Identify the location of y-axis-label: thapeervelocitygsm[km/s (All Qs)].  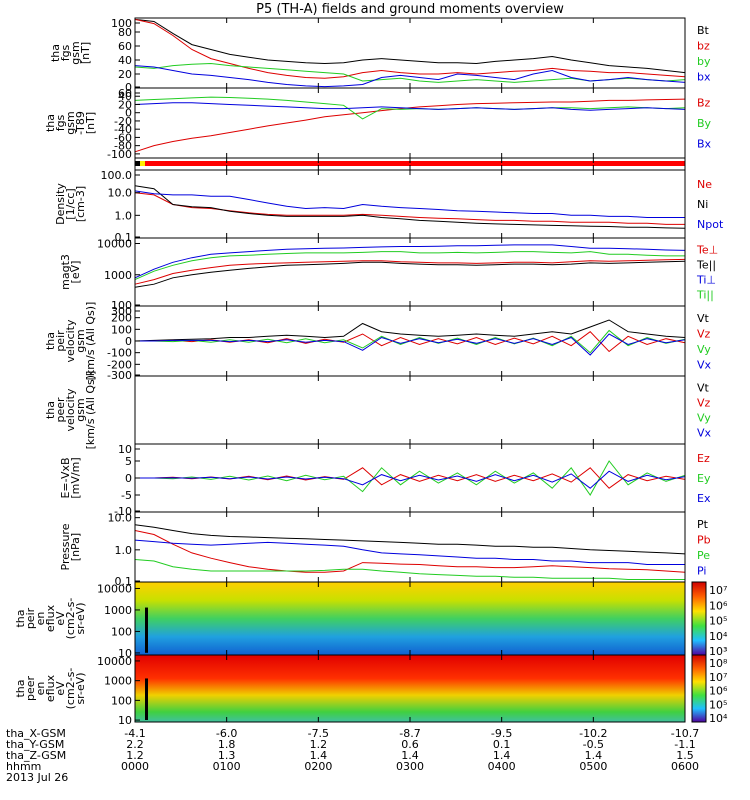
(70, 410).